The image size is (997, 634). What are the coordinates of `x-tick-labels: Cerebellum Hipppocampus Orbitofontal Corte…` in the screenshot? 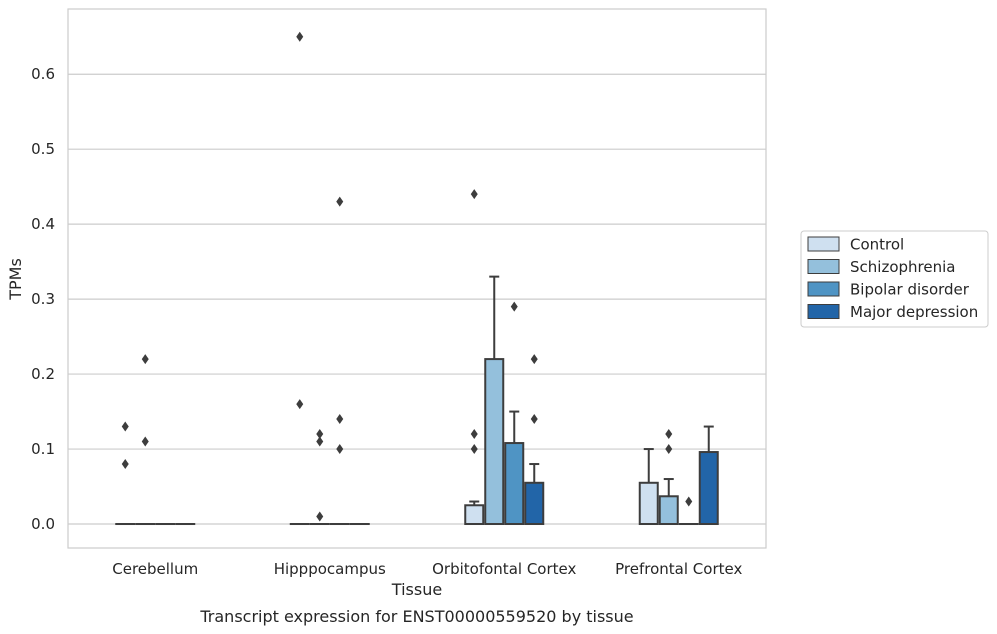 It's located at (427, 569).